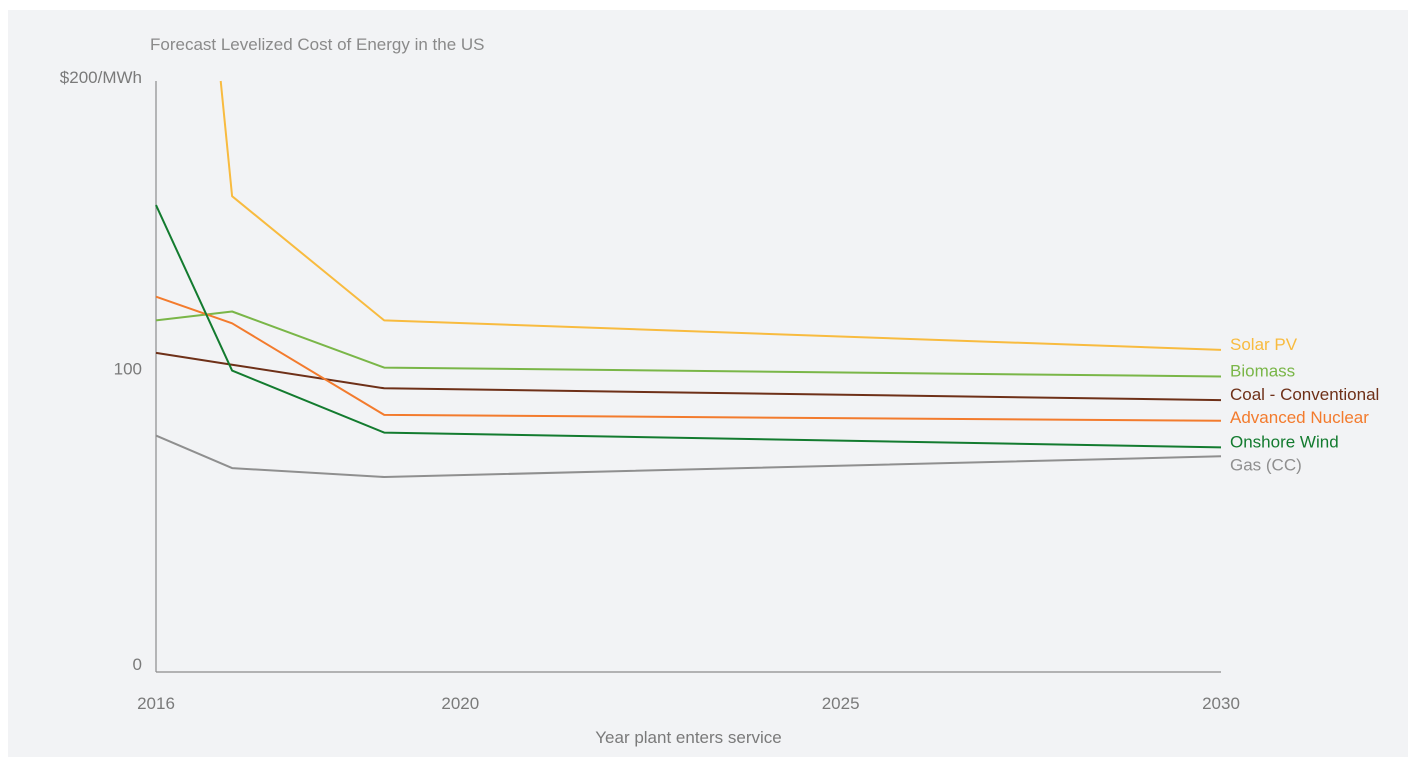 The height and width of the screenshot is (760, 1416). What do you see at coordinates (841, 703) in the screenshot?
I see `x-tick-label: 2025` at bounding box center [841, 703].